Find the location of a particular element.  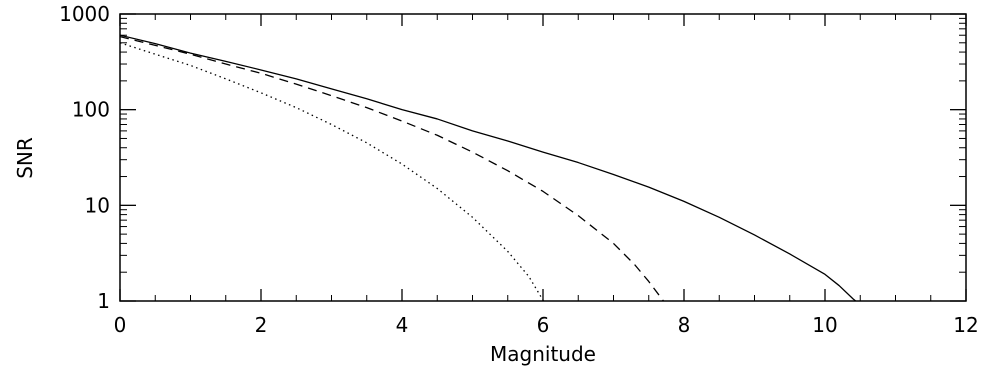

x-tick-label: 0 is located at coordinates (120, 325).